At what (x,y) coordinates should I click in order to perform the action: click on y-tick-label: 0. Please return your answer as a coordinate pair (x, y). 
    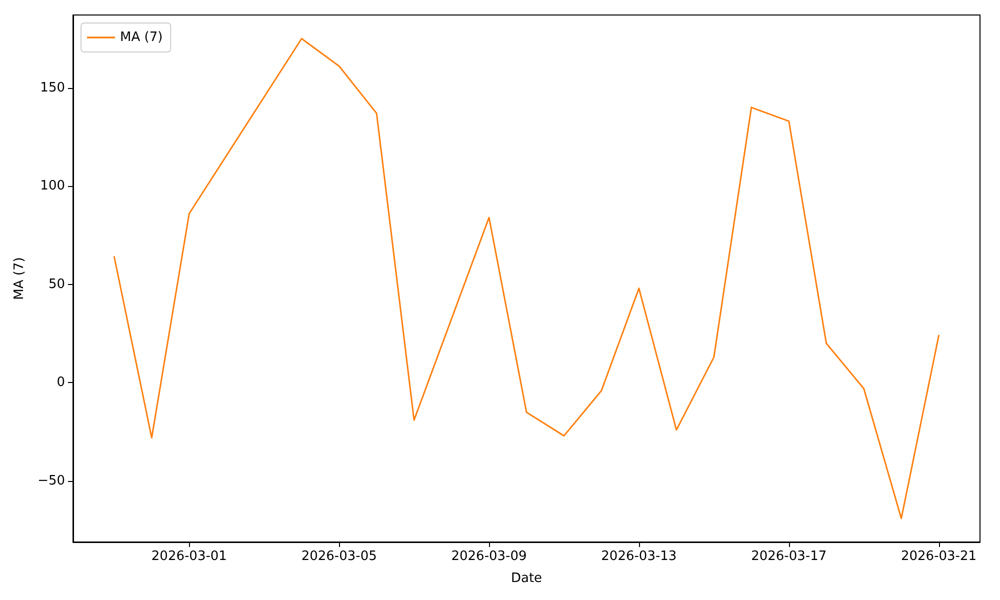
    Looking at the image, I should click on (60, 382).